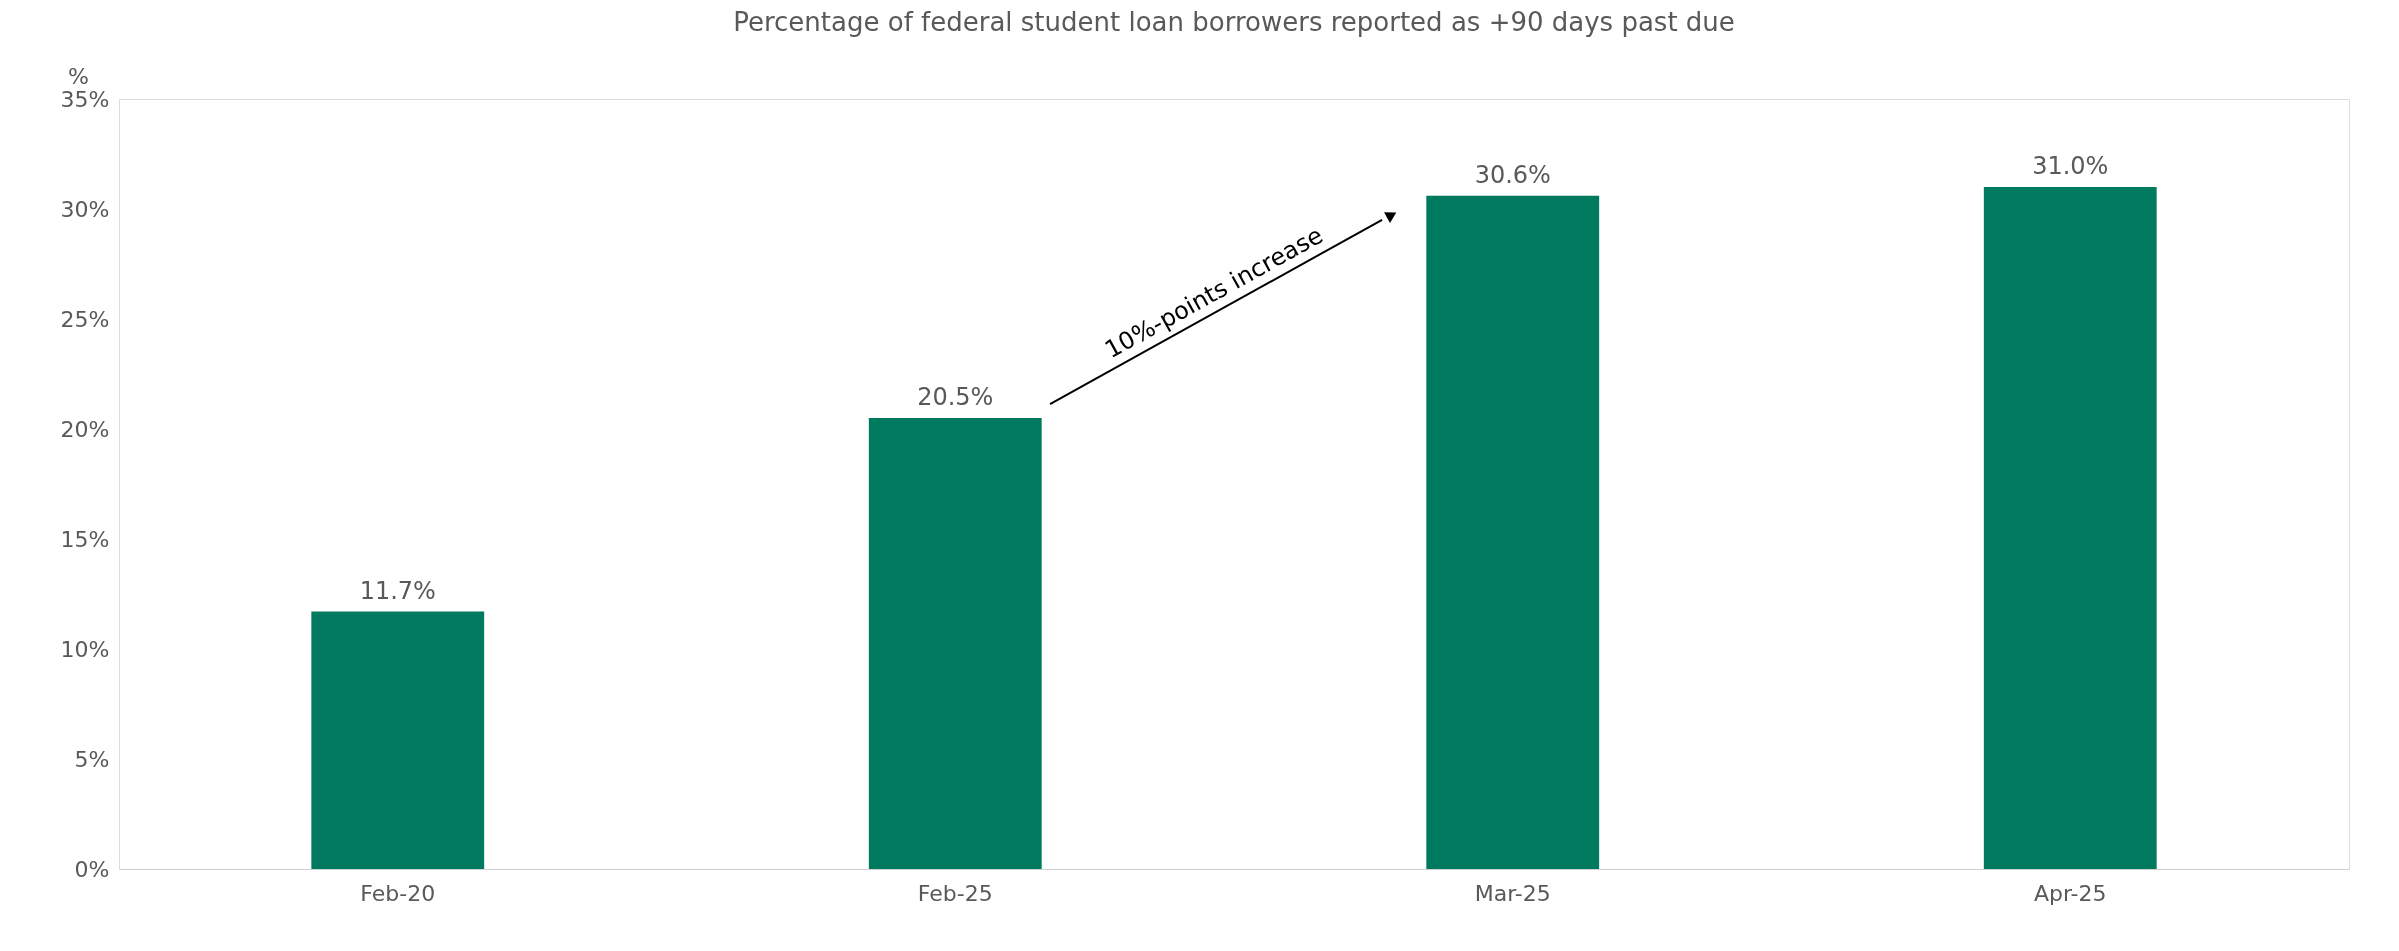  Describe the element at coordinates (1512, 893) in the screenshot. I see `x-tick-label: Mar-25` at that location.